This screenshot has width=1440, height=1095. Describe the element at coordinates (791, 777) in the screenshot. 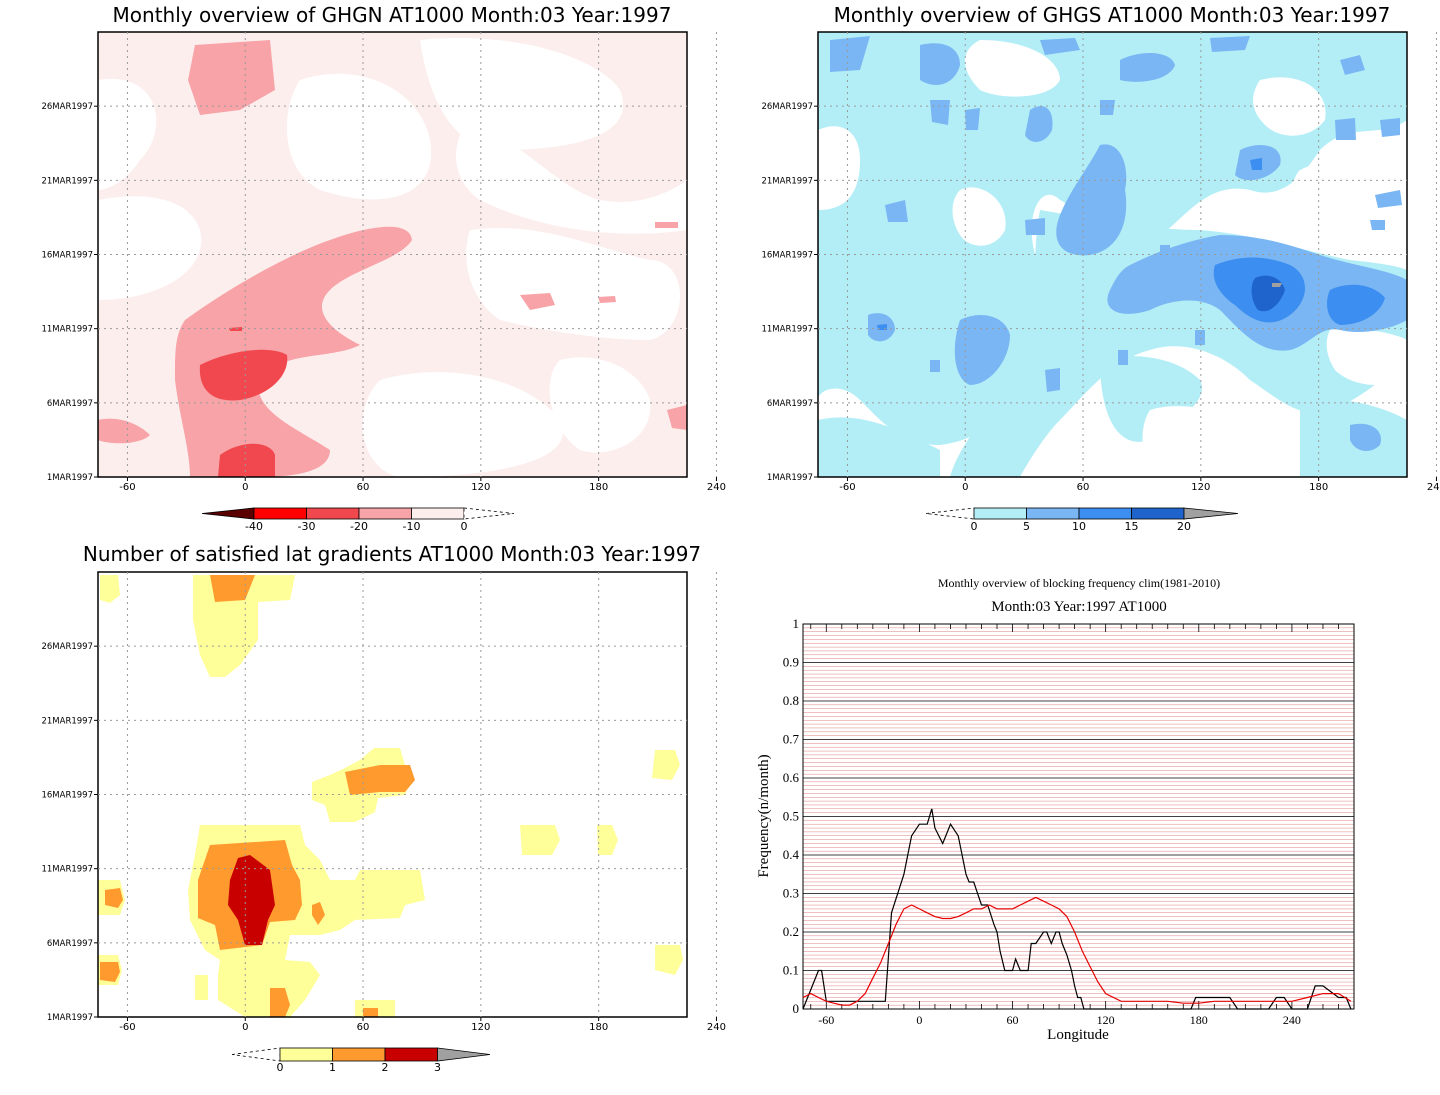

I see `y-tick-label: 0.6` at that location.